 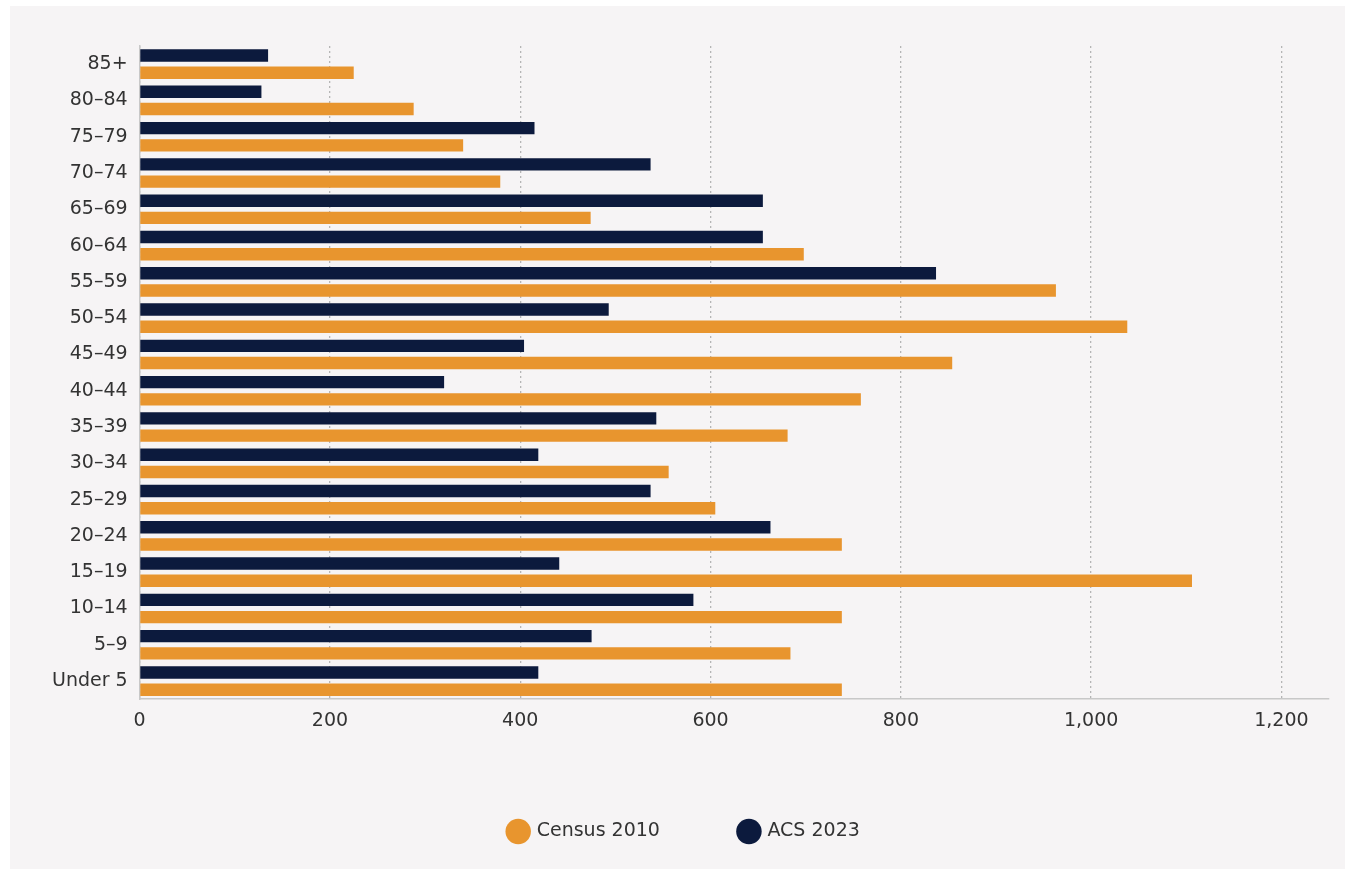 What do you see at coordinates (90, 678) in the screenshot?
I see `y-tick-label: Under 5` at bounding box center [90, 678].